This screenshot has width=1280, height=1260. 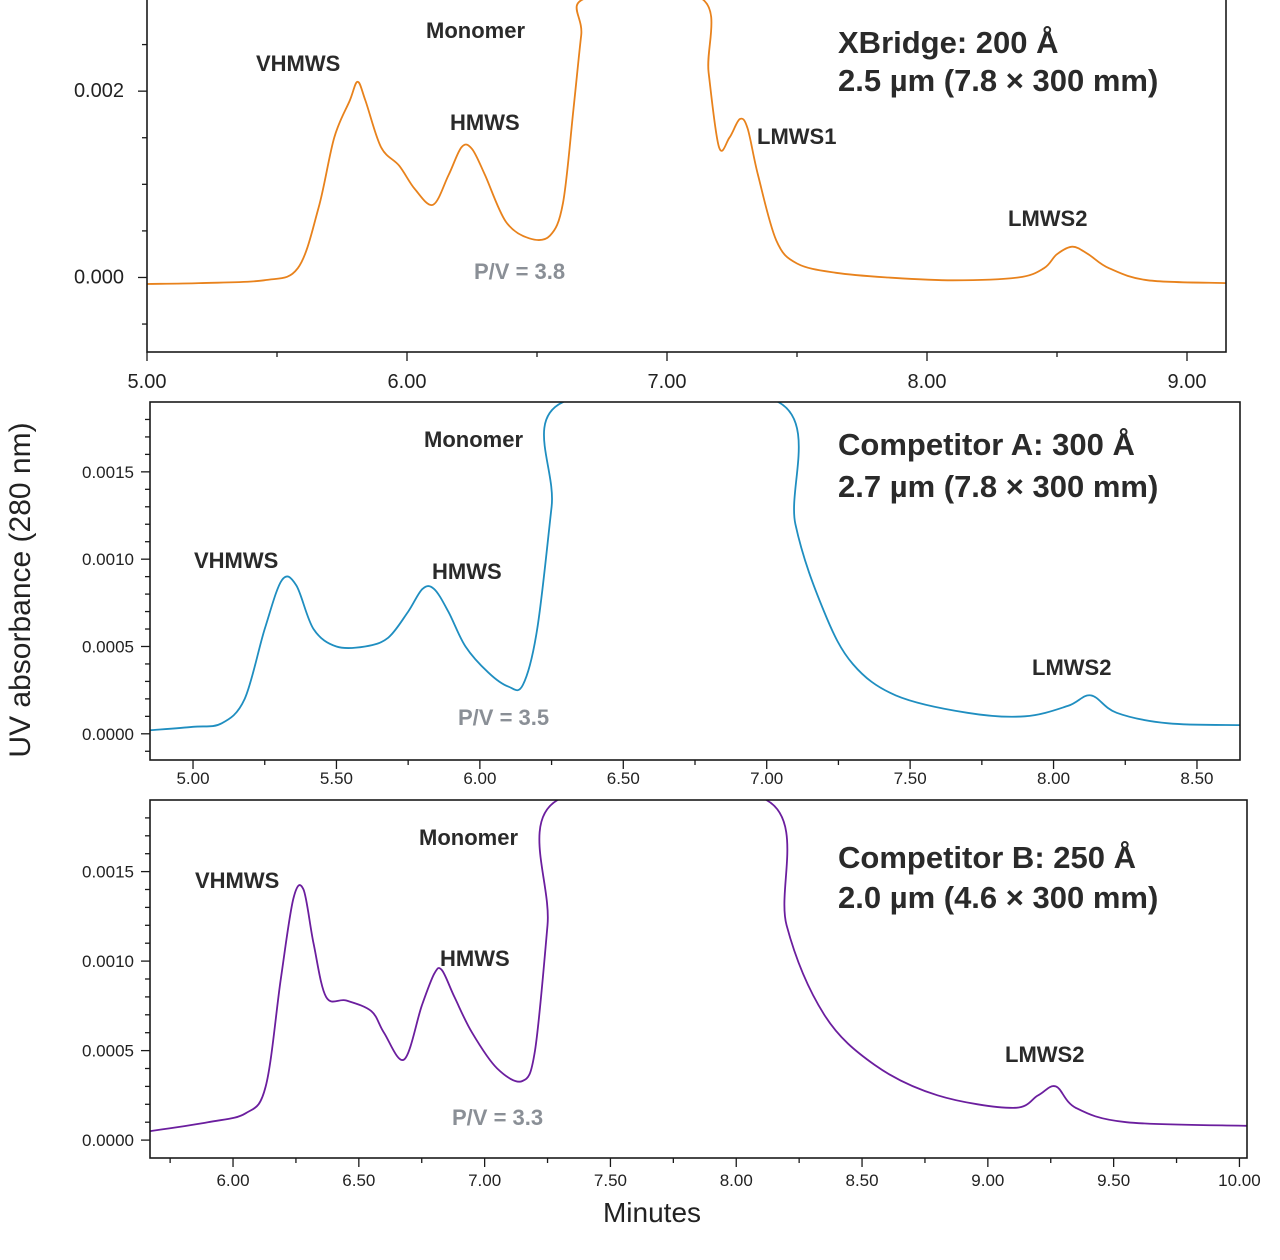 What do you see at coordinates (236, 560) in the screenshot?
I see `competitor-a-label-vhmws: VHMWS` at bounding box center [236, 560].